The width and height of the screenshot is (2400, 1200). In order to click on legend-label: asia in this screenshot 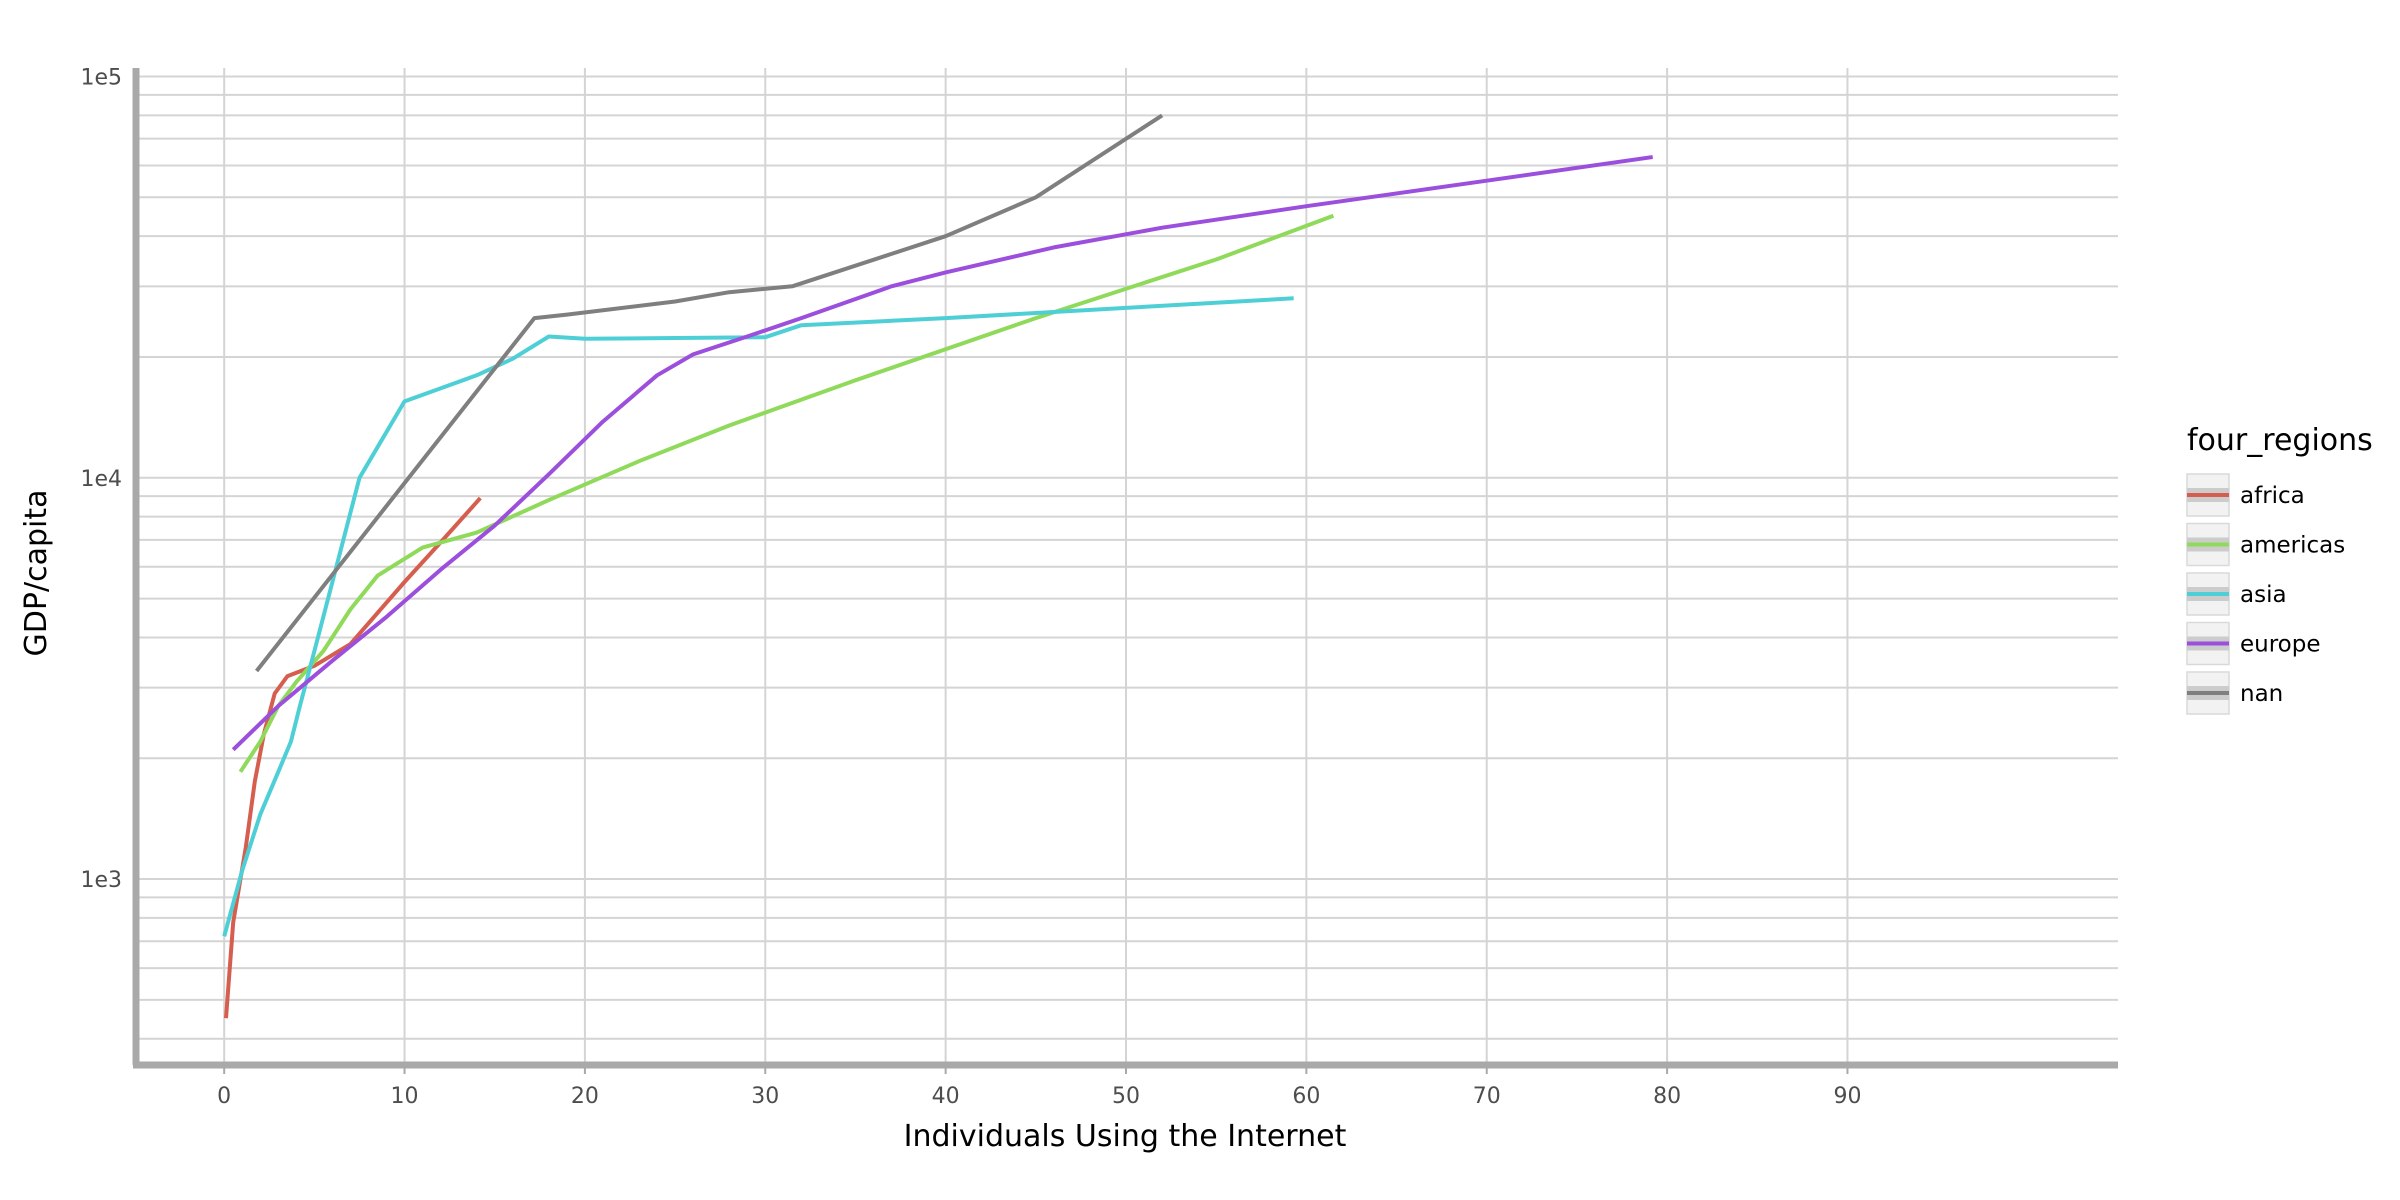, I will do `click(2263, 595)`.